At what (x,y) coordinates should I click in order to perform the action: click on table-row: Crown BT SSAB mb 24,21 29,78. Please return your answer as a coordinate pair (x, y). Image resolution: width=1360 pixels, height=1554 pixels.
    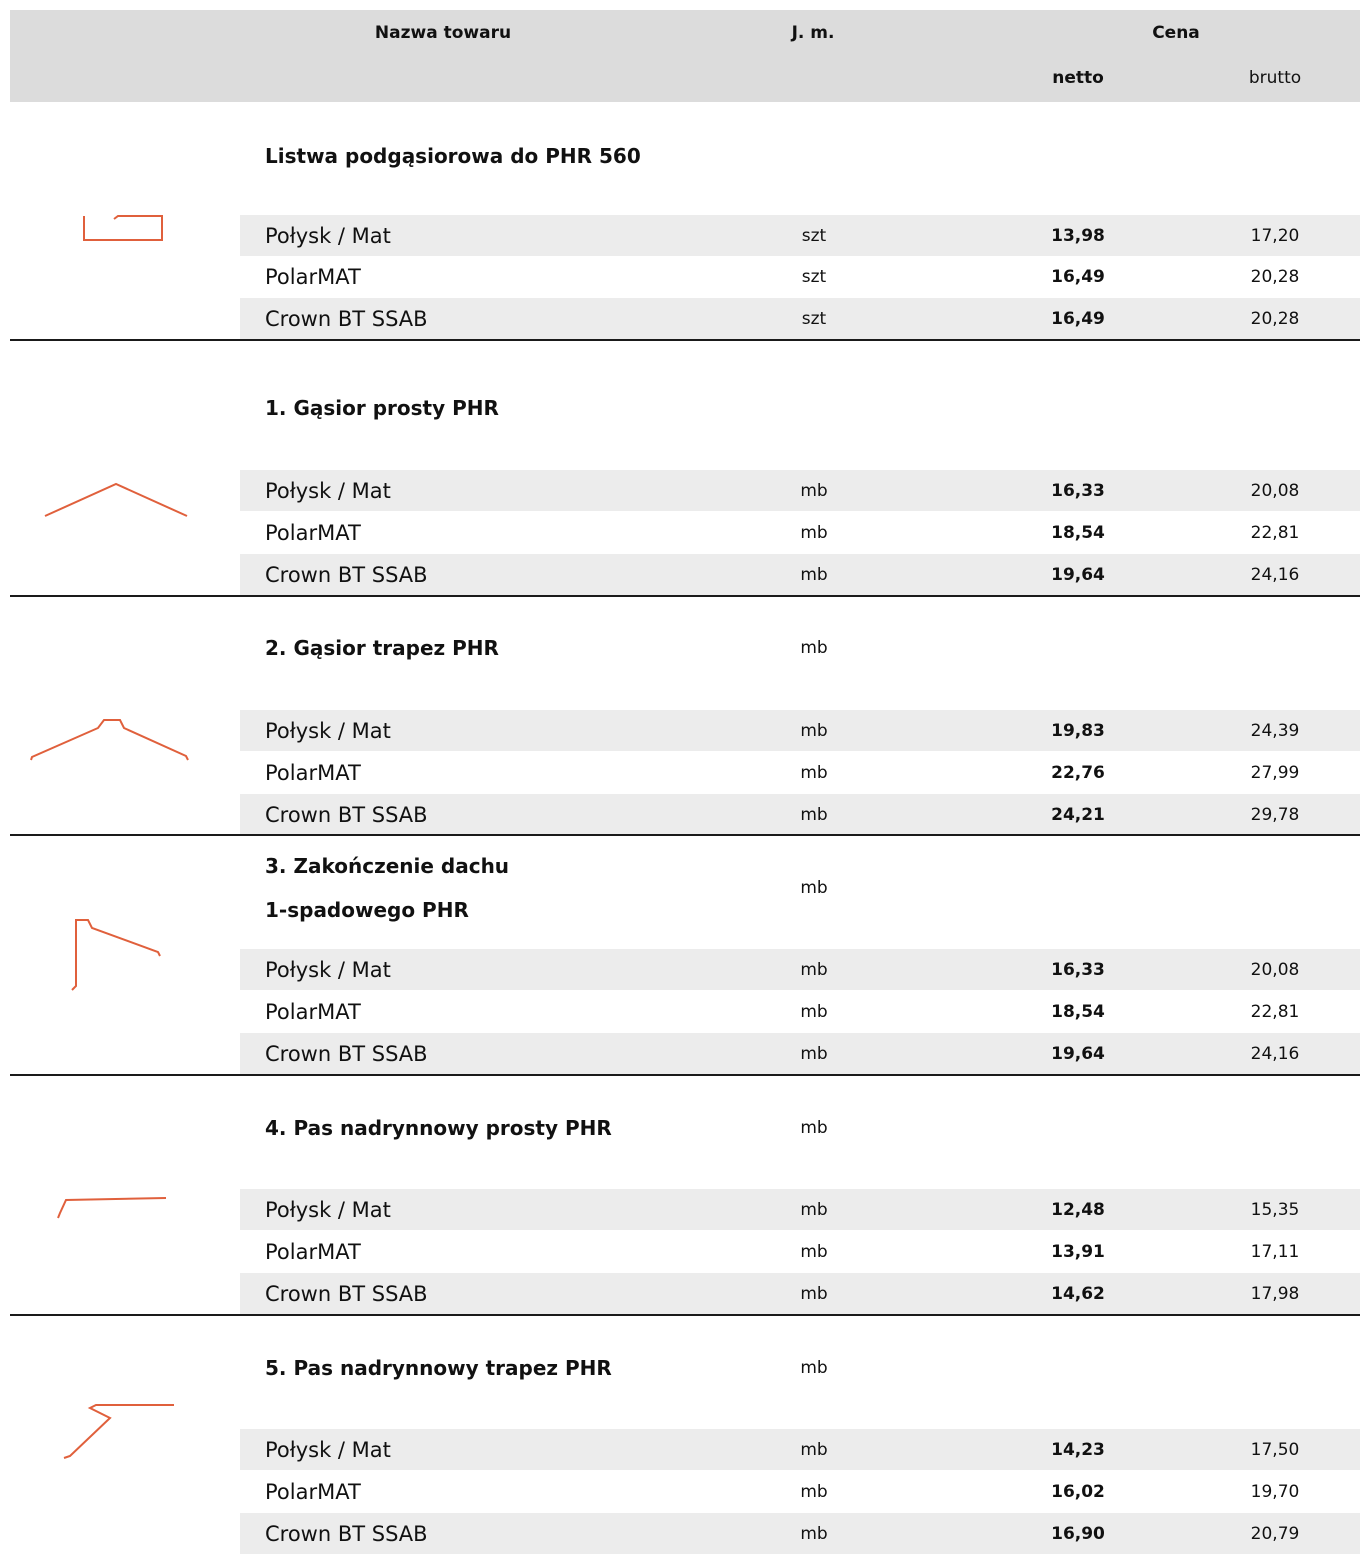
    Looking at the image, I should click on (800, 814).